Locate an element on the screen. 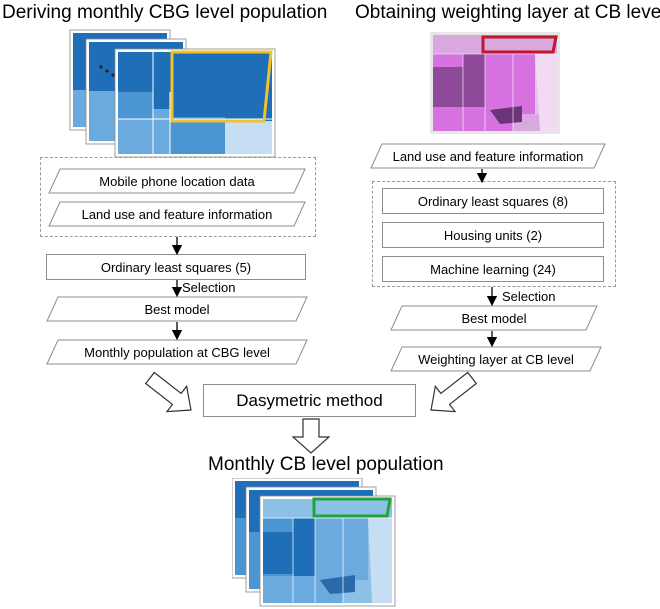 This screenshot has height=609, width=660. cbg-map-stack is located at coordinates (172, 93).